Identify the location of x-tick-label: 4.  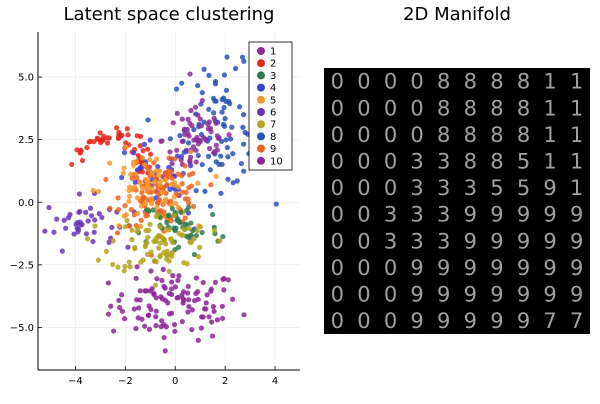
(275, 381).